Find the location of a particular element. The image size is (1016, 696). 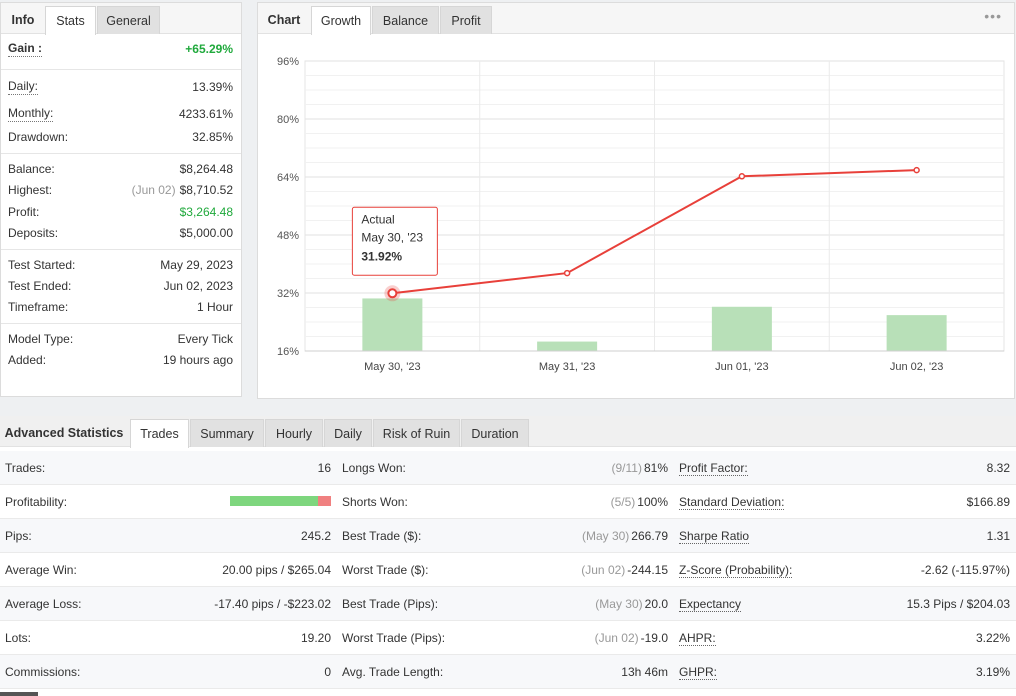

stat-value-text: 1.31 is located at coordinates (998, 536).